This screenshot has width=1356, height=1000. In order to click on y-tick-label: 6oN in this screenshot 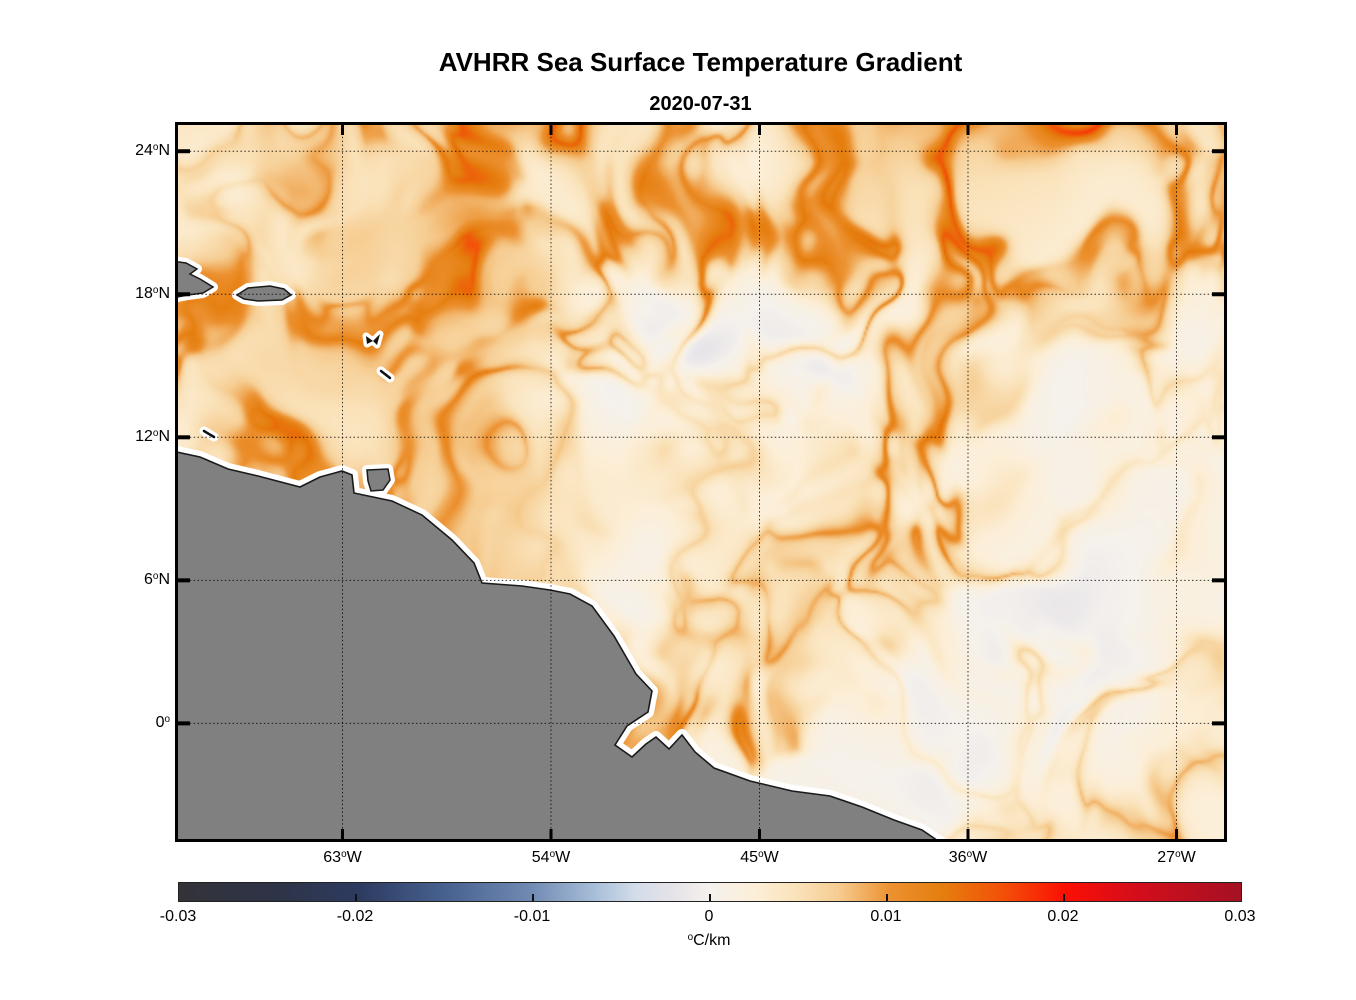, I will do `click(125, 580)`.